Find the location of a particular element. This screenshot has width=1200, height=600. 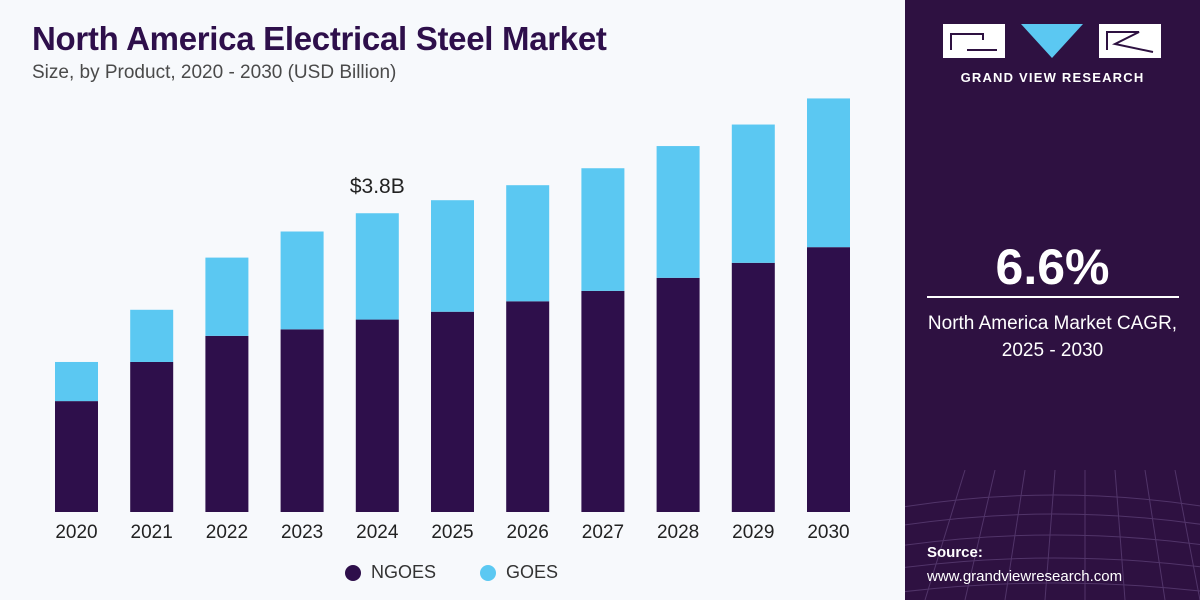

x-tick-label-2021: 2021 is located at coordinates (152, 532).